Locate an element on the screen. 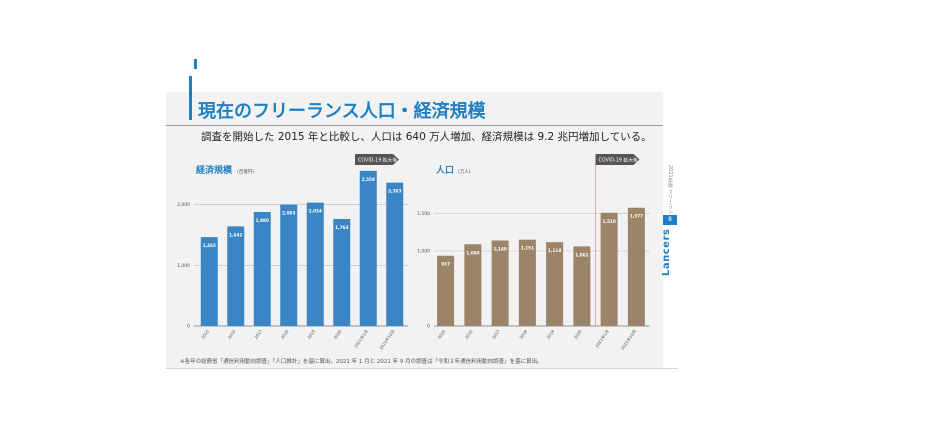 This screenshot has width=931, height=446. bar-value-label: 1,764 is located at coordinates (341, 227).